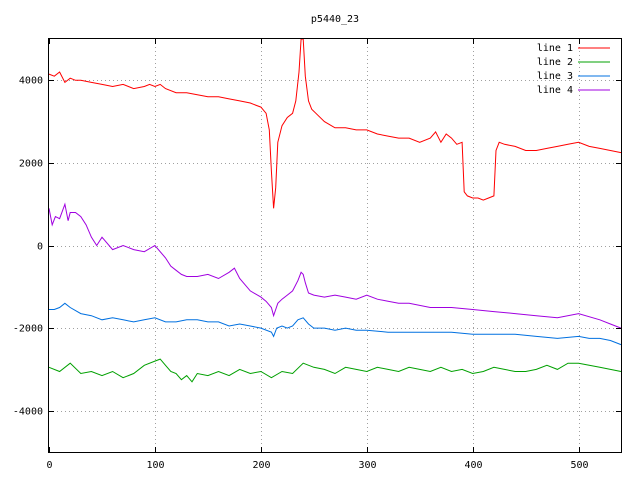 The width and height of the screenshot is (640, 480). Describe the element at coordinates (555, 62) in the screenshot. I see `legend-label-2: line 2` at that location.